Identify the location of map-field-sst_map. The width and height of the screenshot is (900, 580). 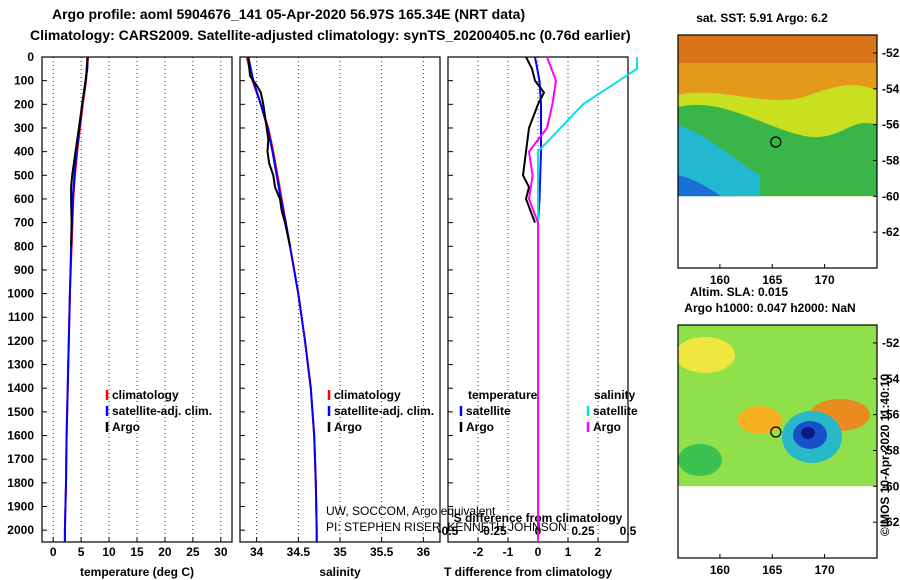
(777, 116).